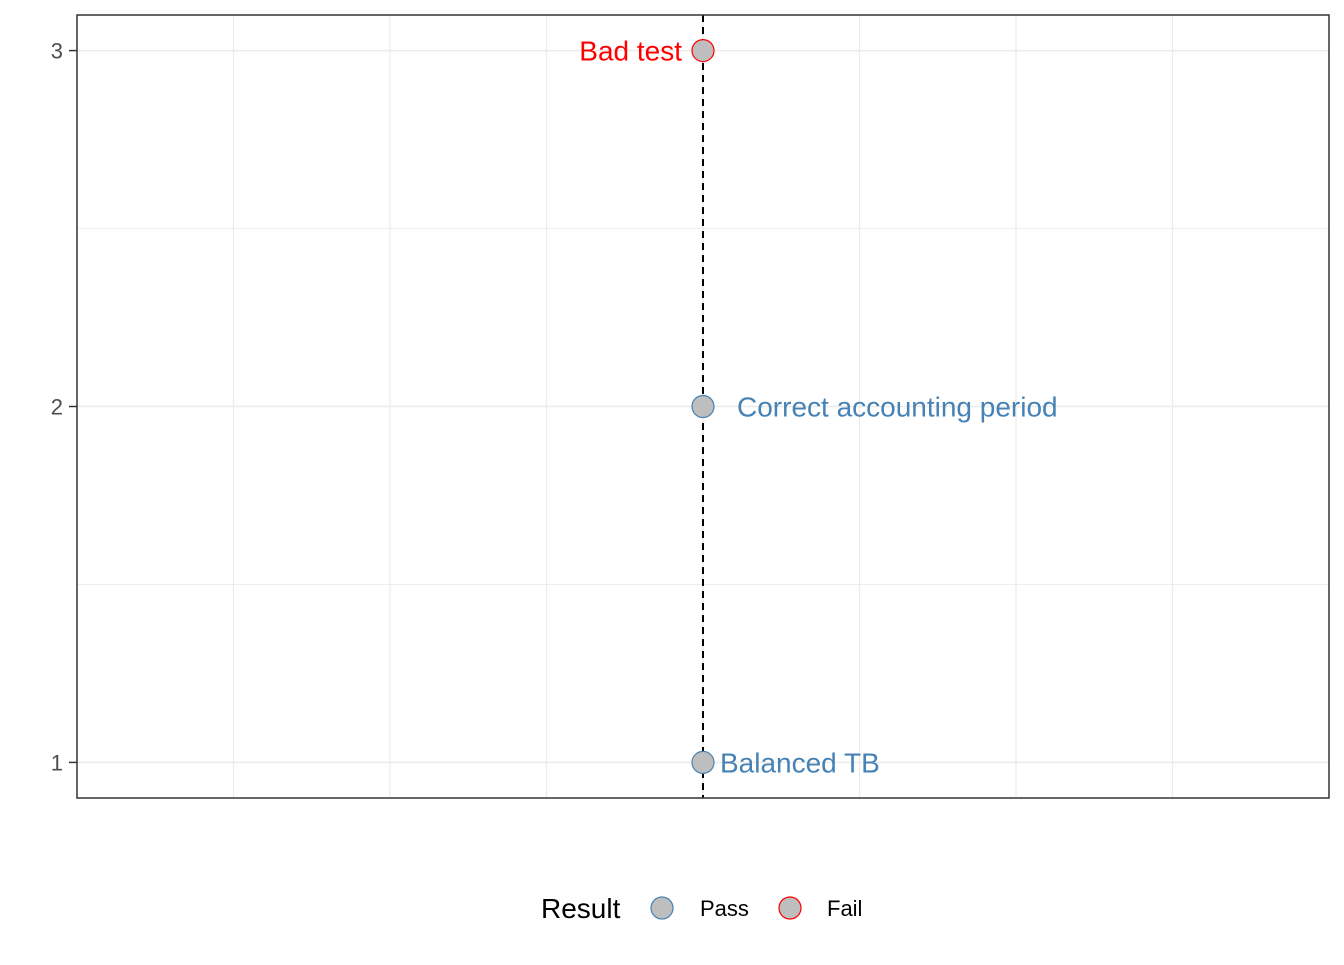 The width and height of the screenshot is (1344, 965). I want to click on y-axis: 1 2 3, so click(64, 407).